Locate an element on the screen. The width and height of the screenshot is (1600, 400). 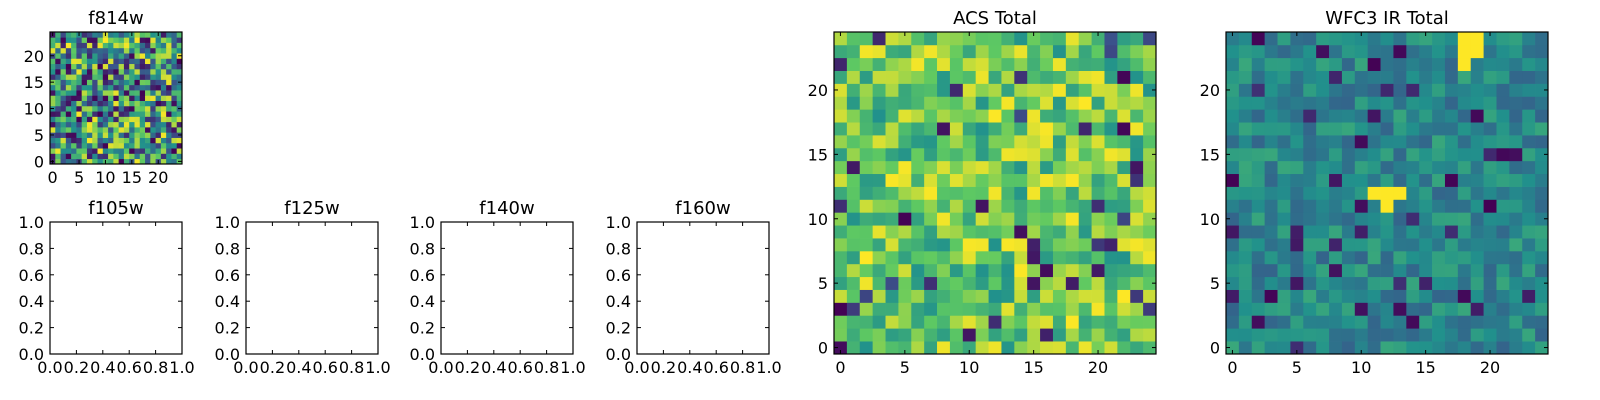
y-tick-label: 0 is located at coordinates (1215, 348).